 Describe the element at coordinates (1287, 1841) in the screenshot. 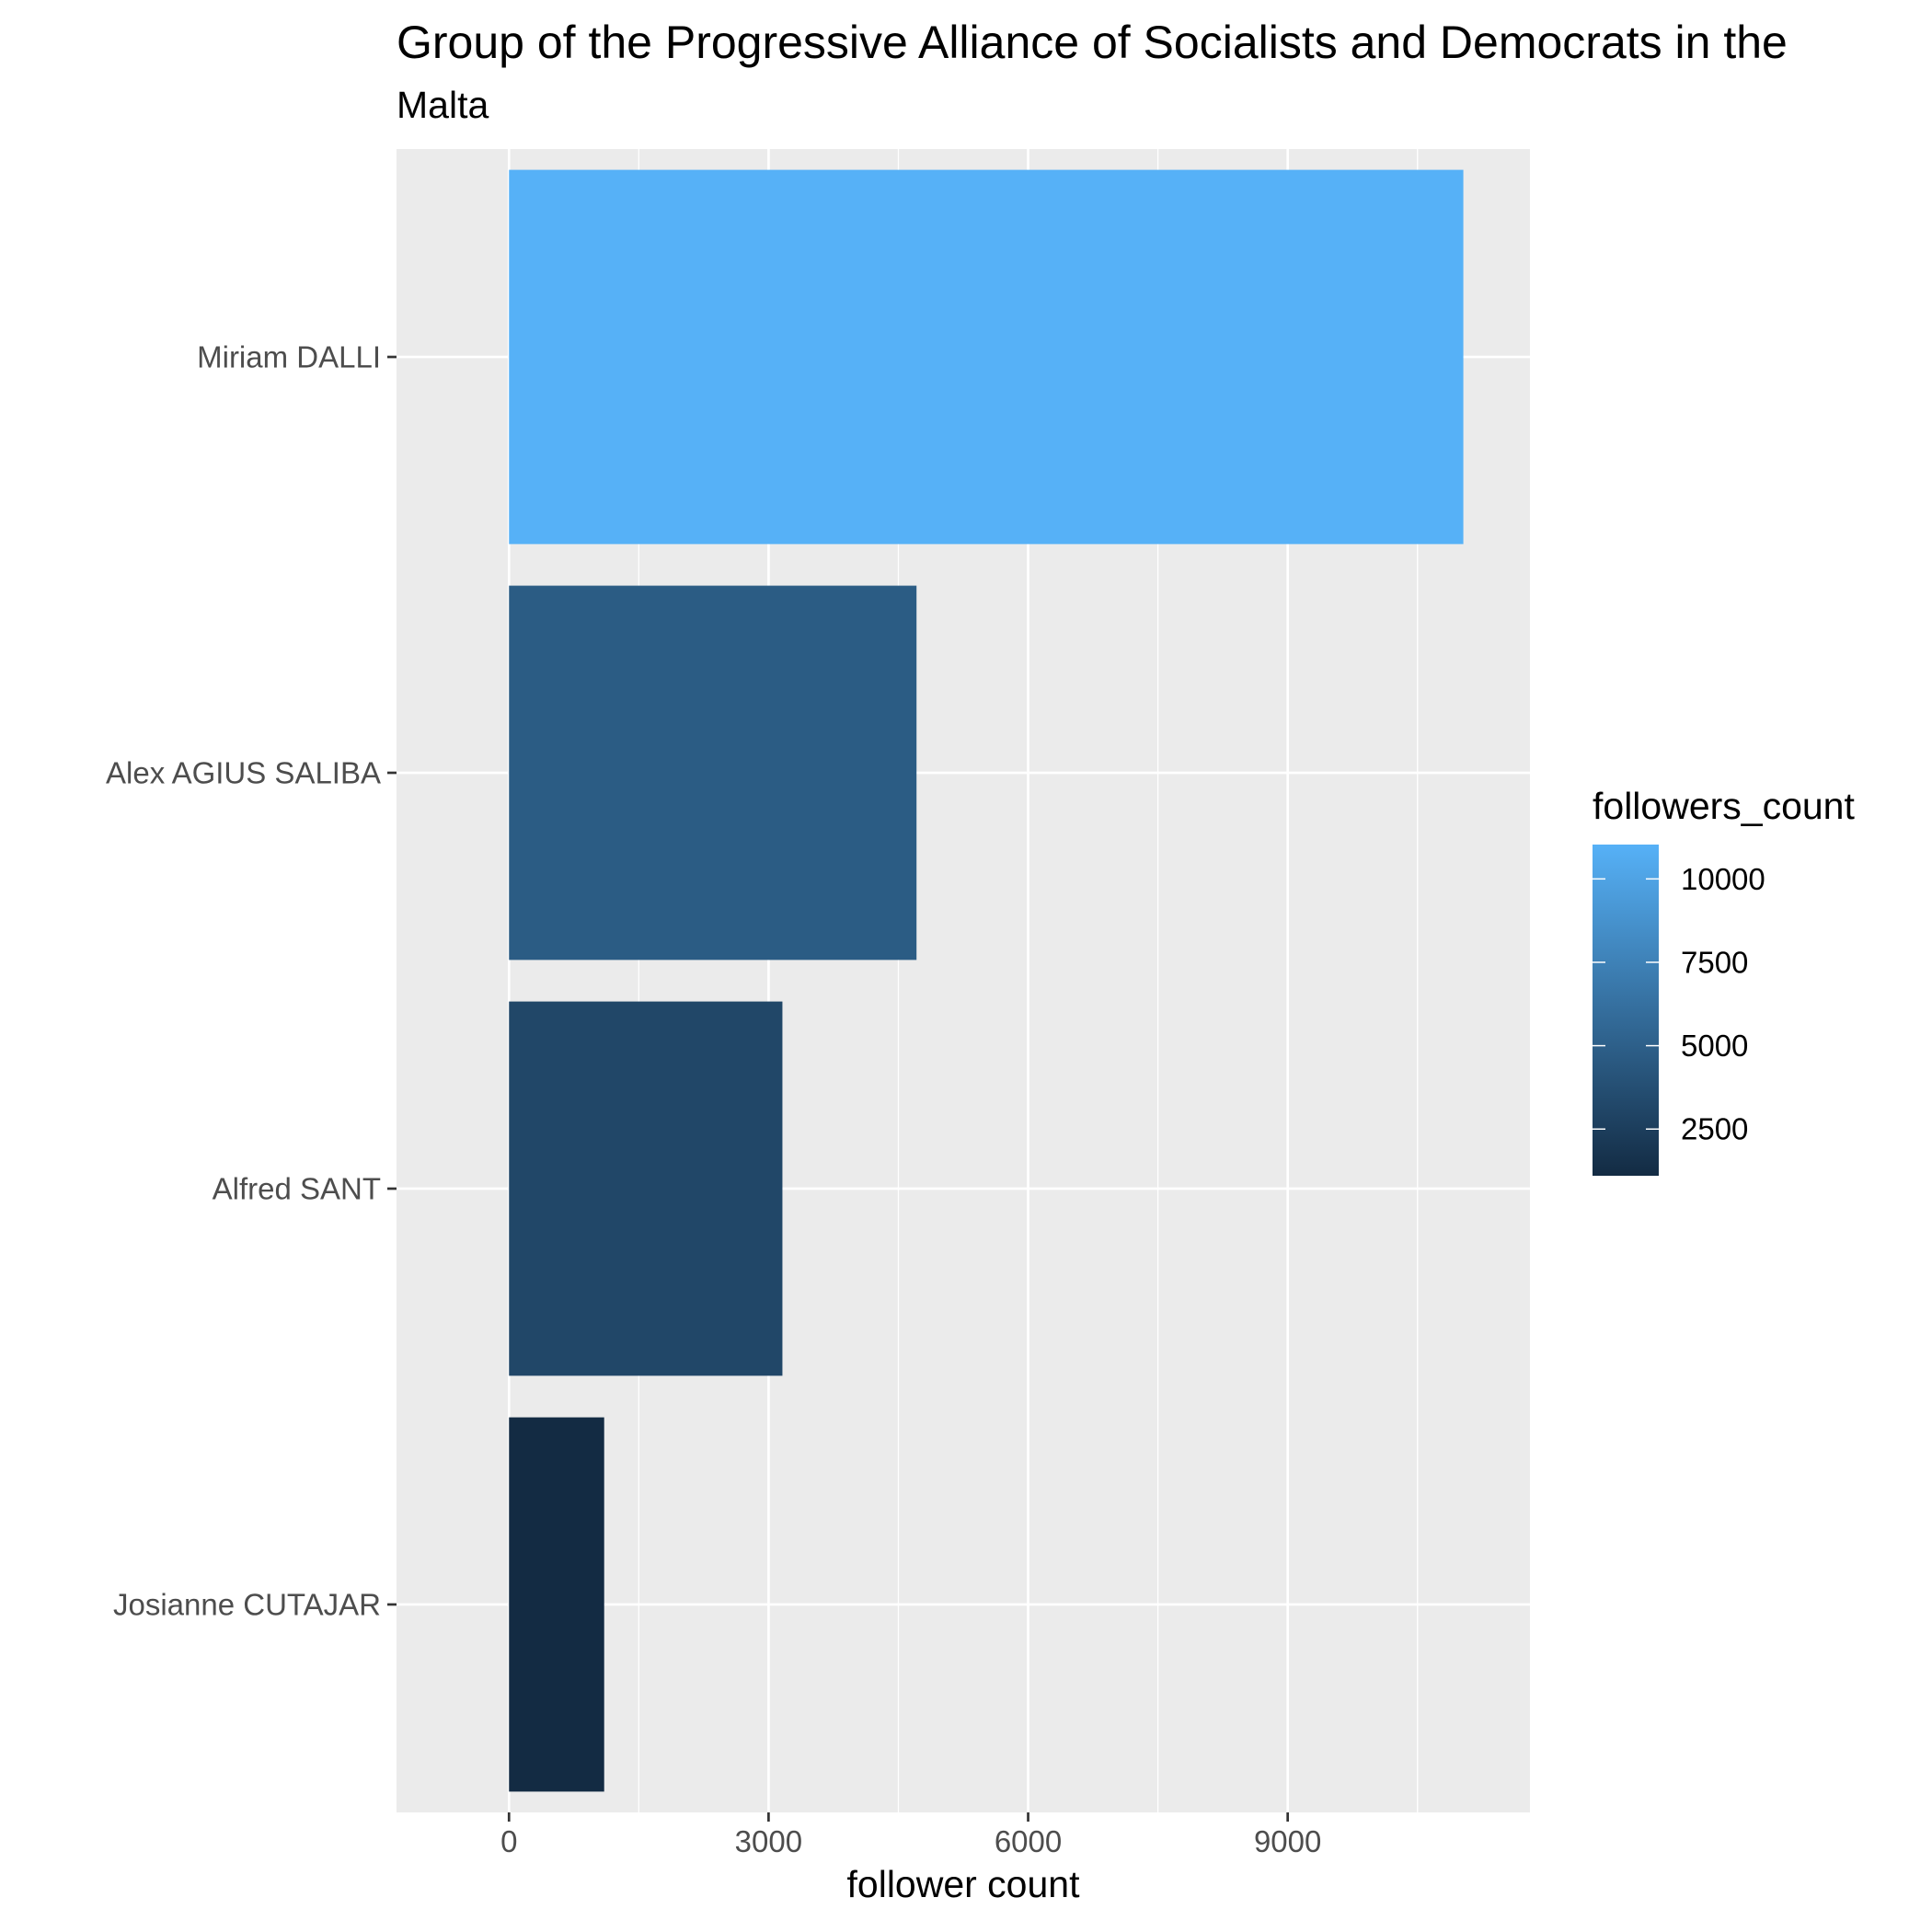

I see `x-tick-label: 9000` at that location.